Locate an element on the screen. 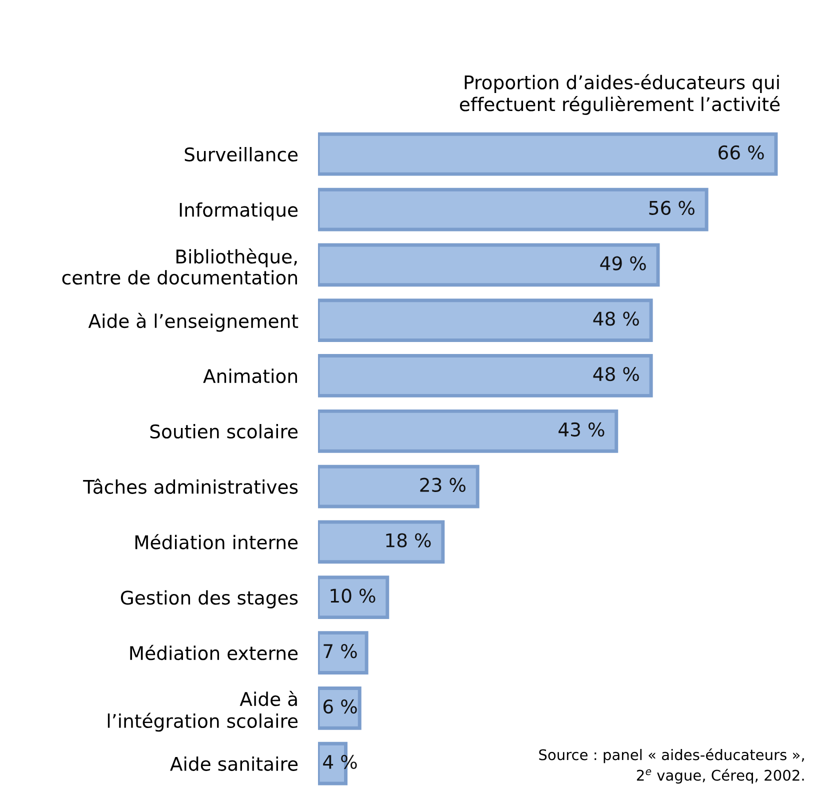 This screenshot has height=798, width=826. annotation: Source : panel « aides-éducateurs », 2$^{e}$ vague, Céreq, 2002. is located at coordinates (671, 766).